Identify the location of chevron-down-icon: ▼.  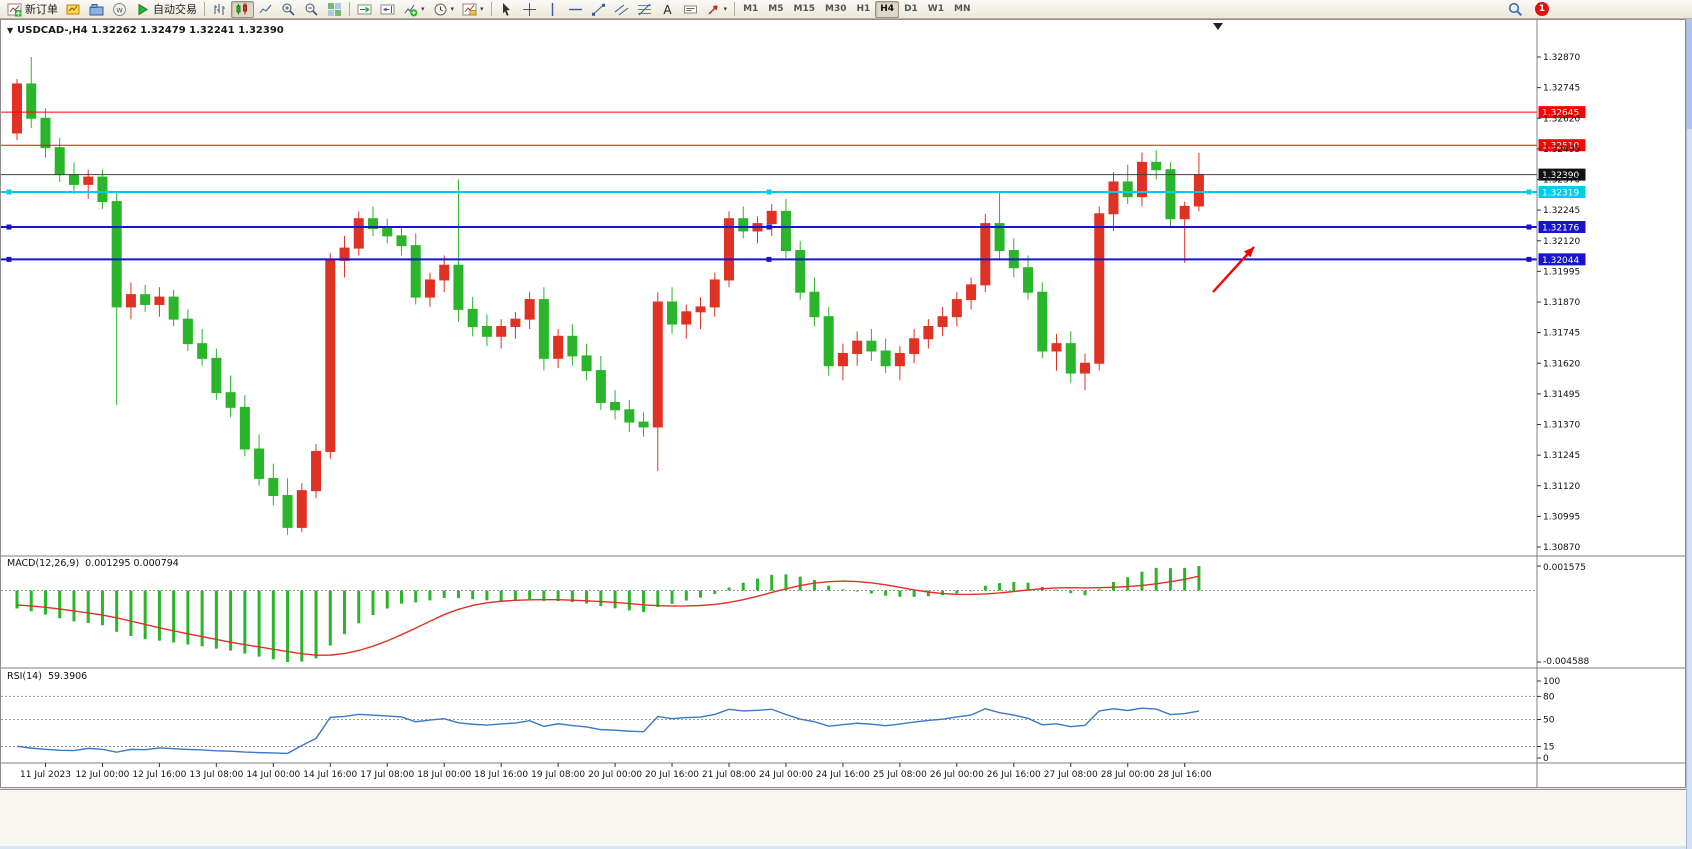
(10, 30).